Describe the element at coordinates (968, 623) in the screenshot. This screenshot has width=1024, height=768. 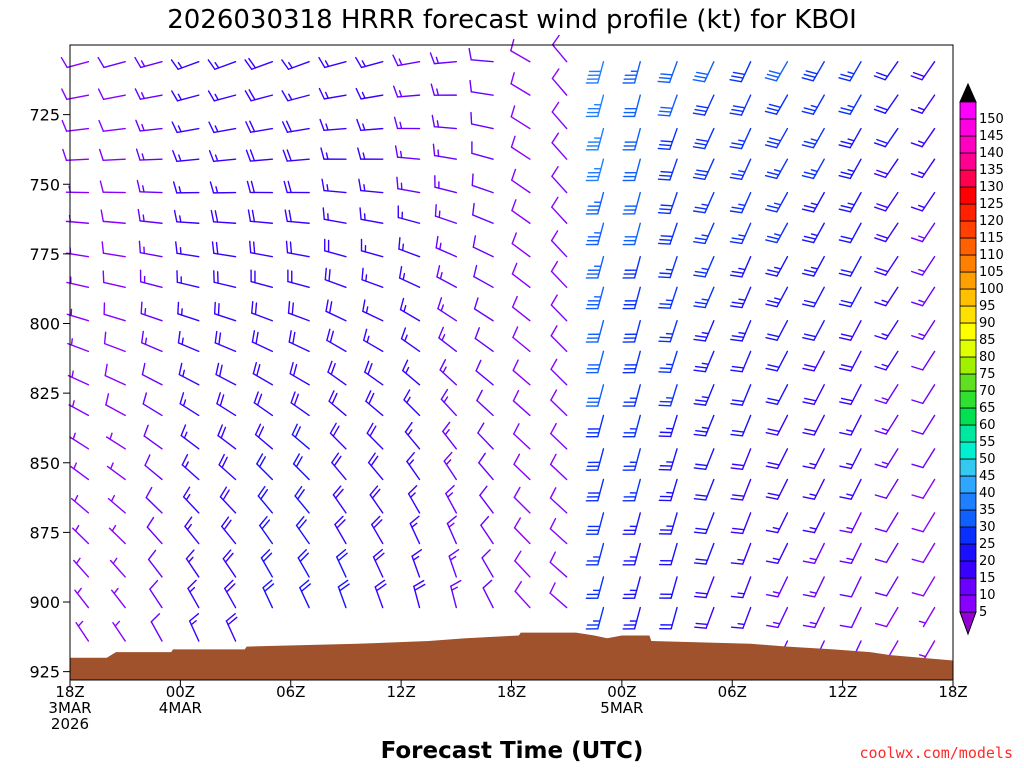
I see `colorbar-under-triangle` at that location.